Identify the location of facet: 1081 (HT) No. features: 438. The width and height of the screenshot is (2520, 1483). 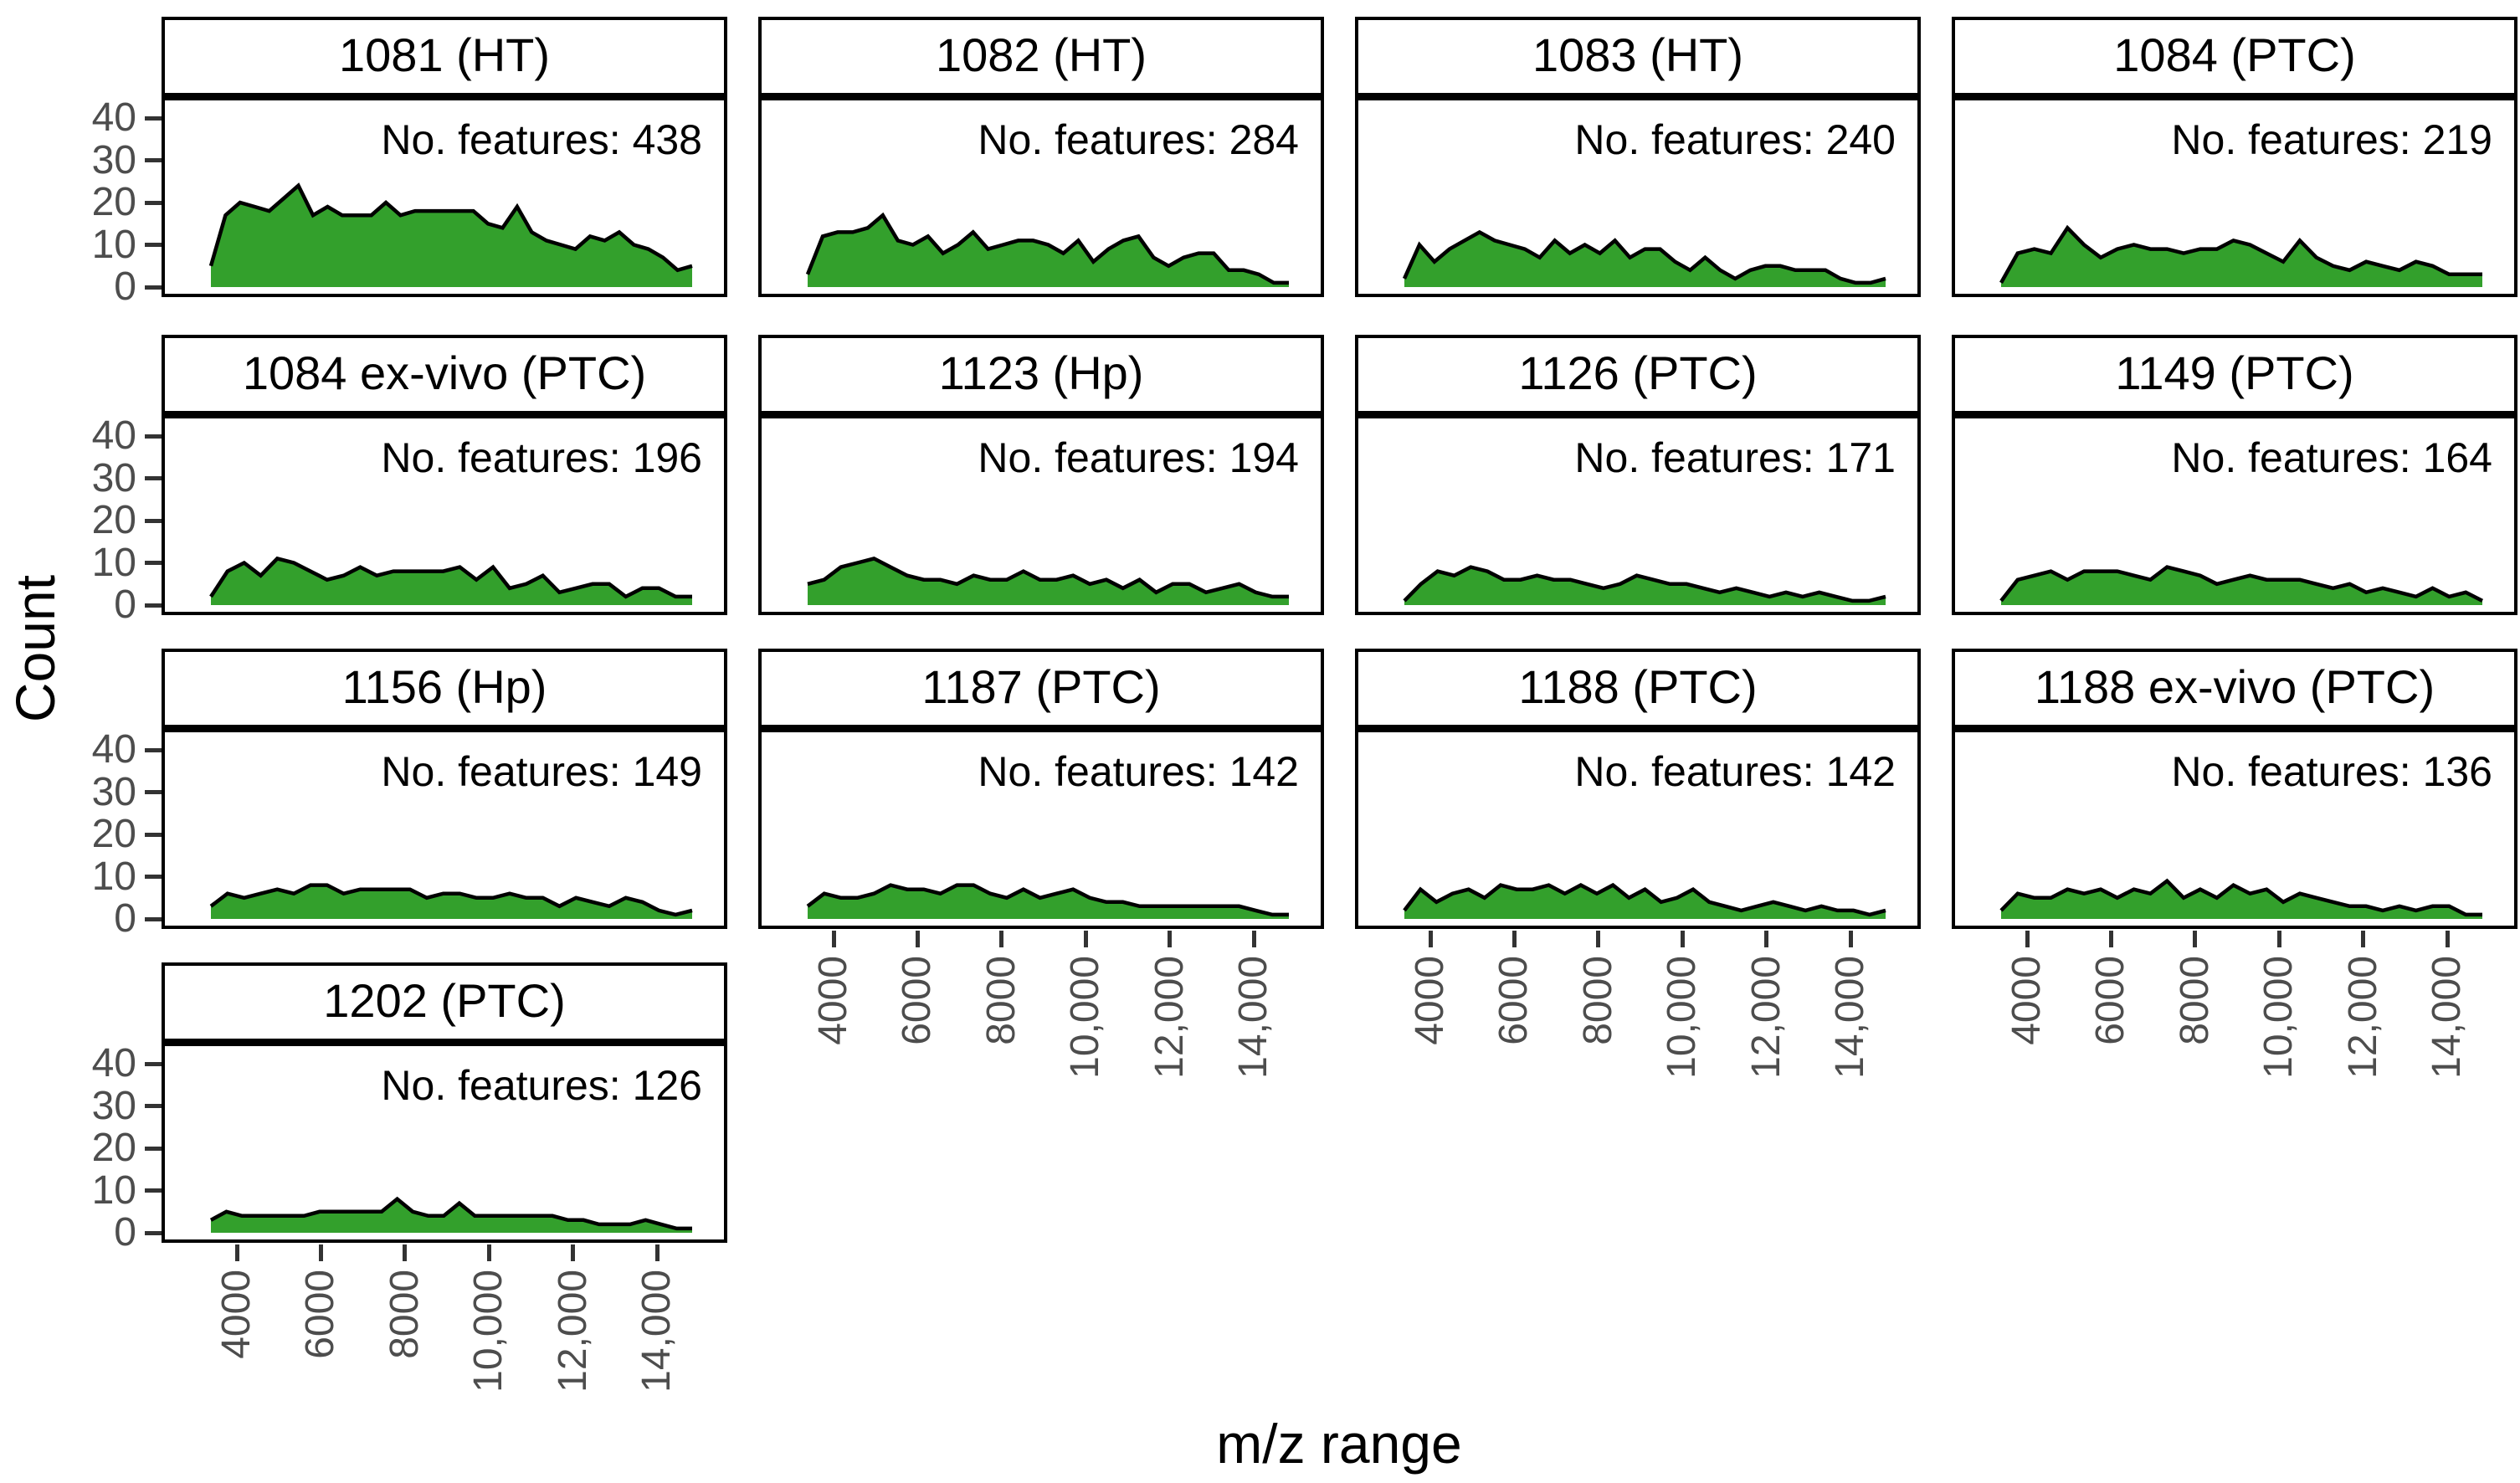
(445, 157).